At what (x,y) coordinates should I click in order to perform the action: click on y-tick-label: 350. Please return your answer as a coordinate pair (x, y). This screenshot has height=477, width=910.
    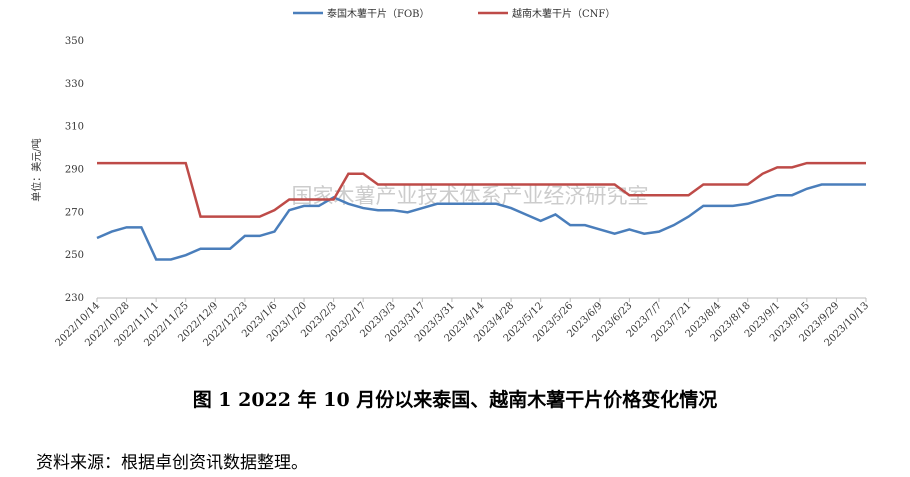
    Looking at the image, I should click on (74, 41).